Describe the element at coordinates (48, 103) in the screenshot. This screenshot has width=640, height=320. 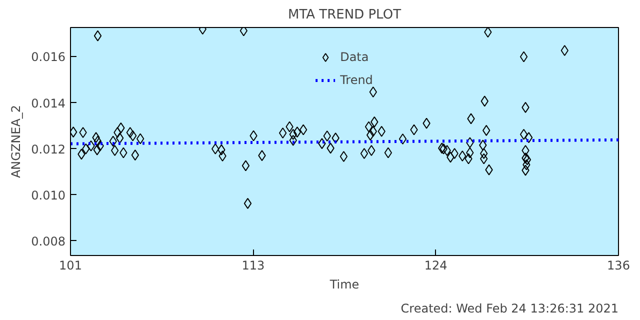
I see `y-tick-label: 0.014` at that location.